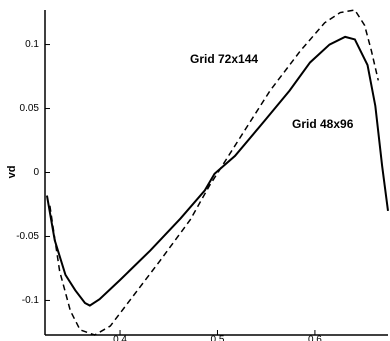 The image size is (390, 341). Describe the element at coordinates (31, 300) in the screenshot. I see `y-tick-label: -0.1` at that location.